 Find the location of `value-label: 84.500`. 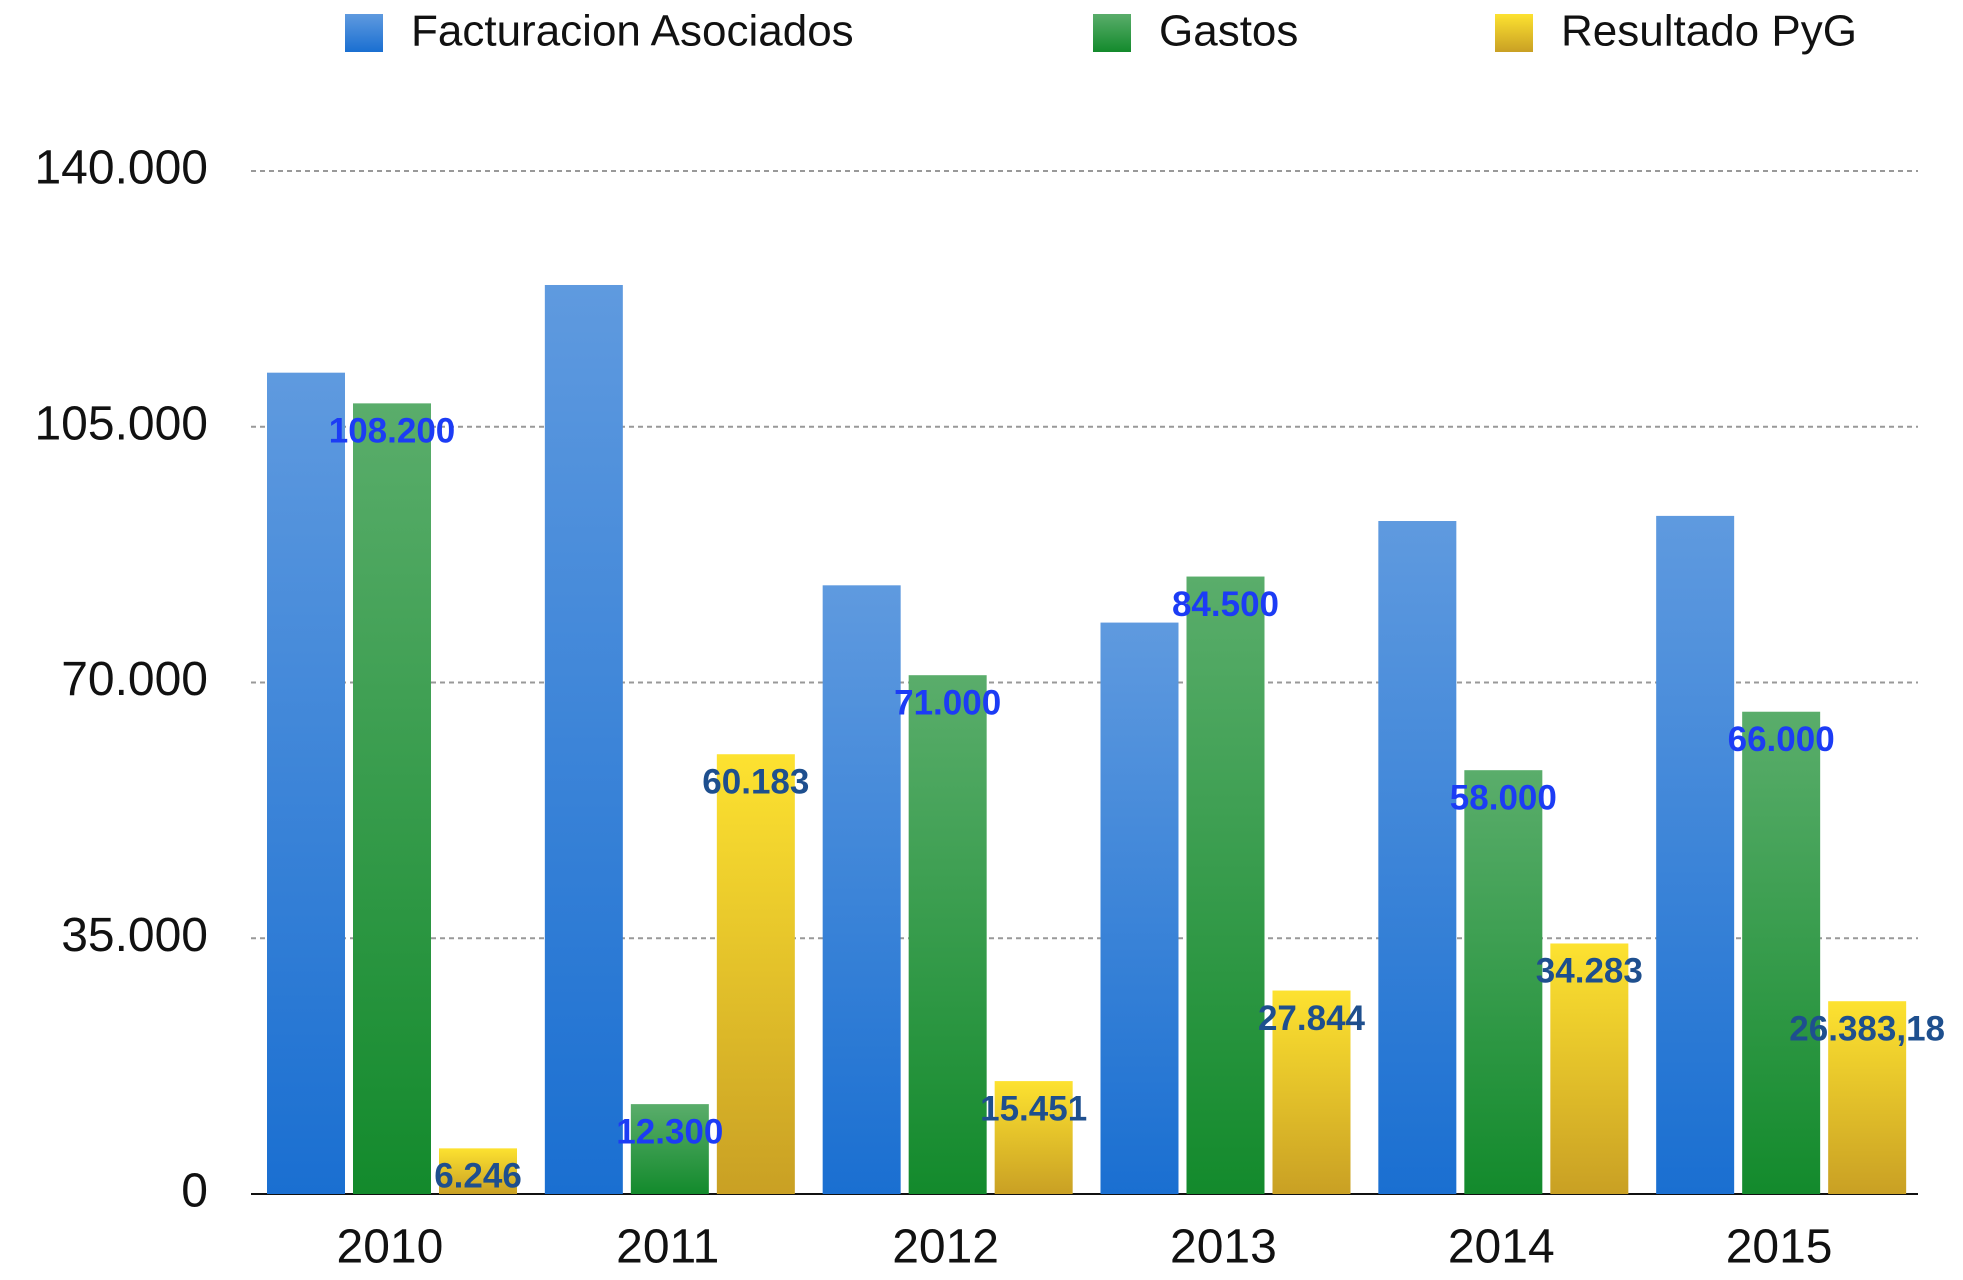

value-label: 84.500 is located at coordinates (1225, 604).